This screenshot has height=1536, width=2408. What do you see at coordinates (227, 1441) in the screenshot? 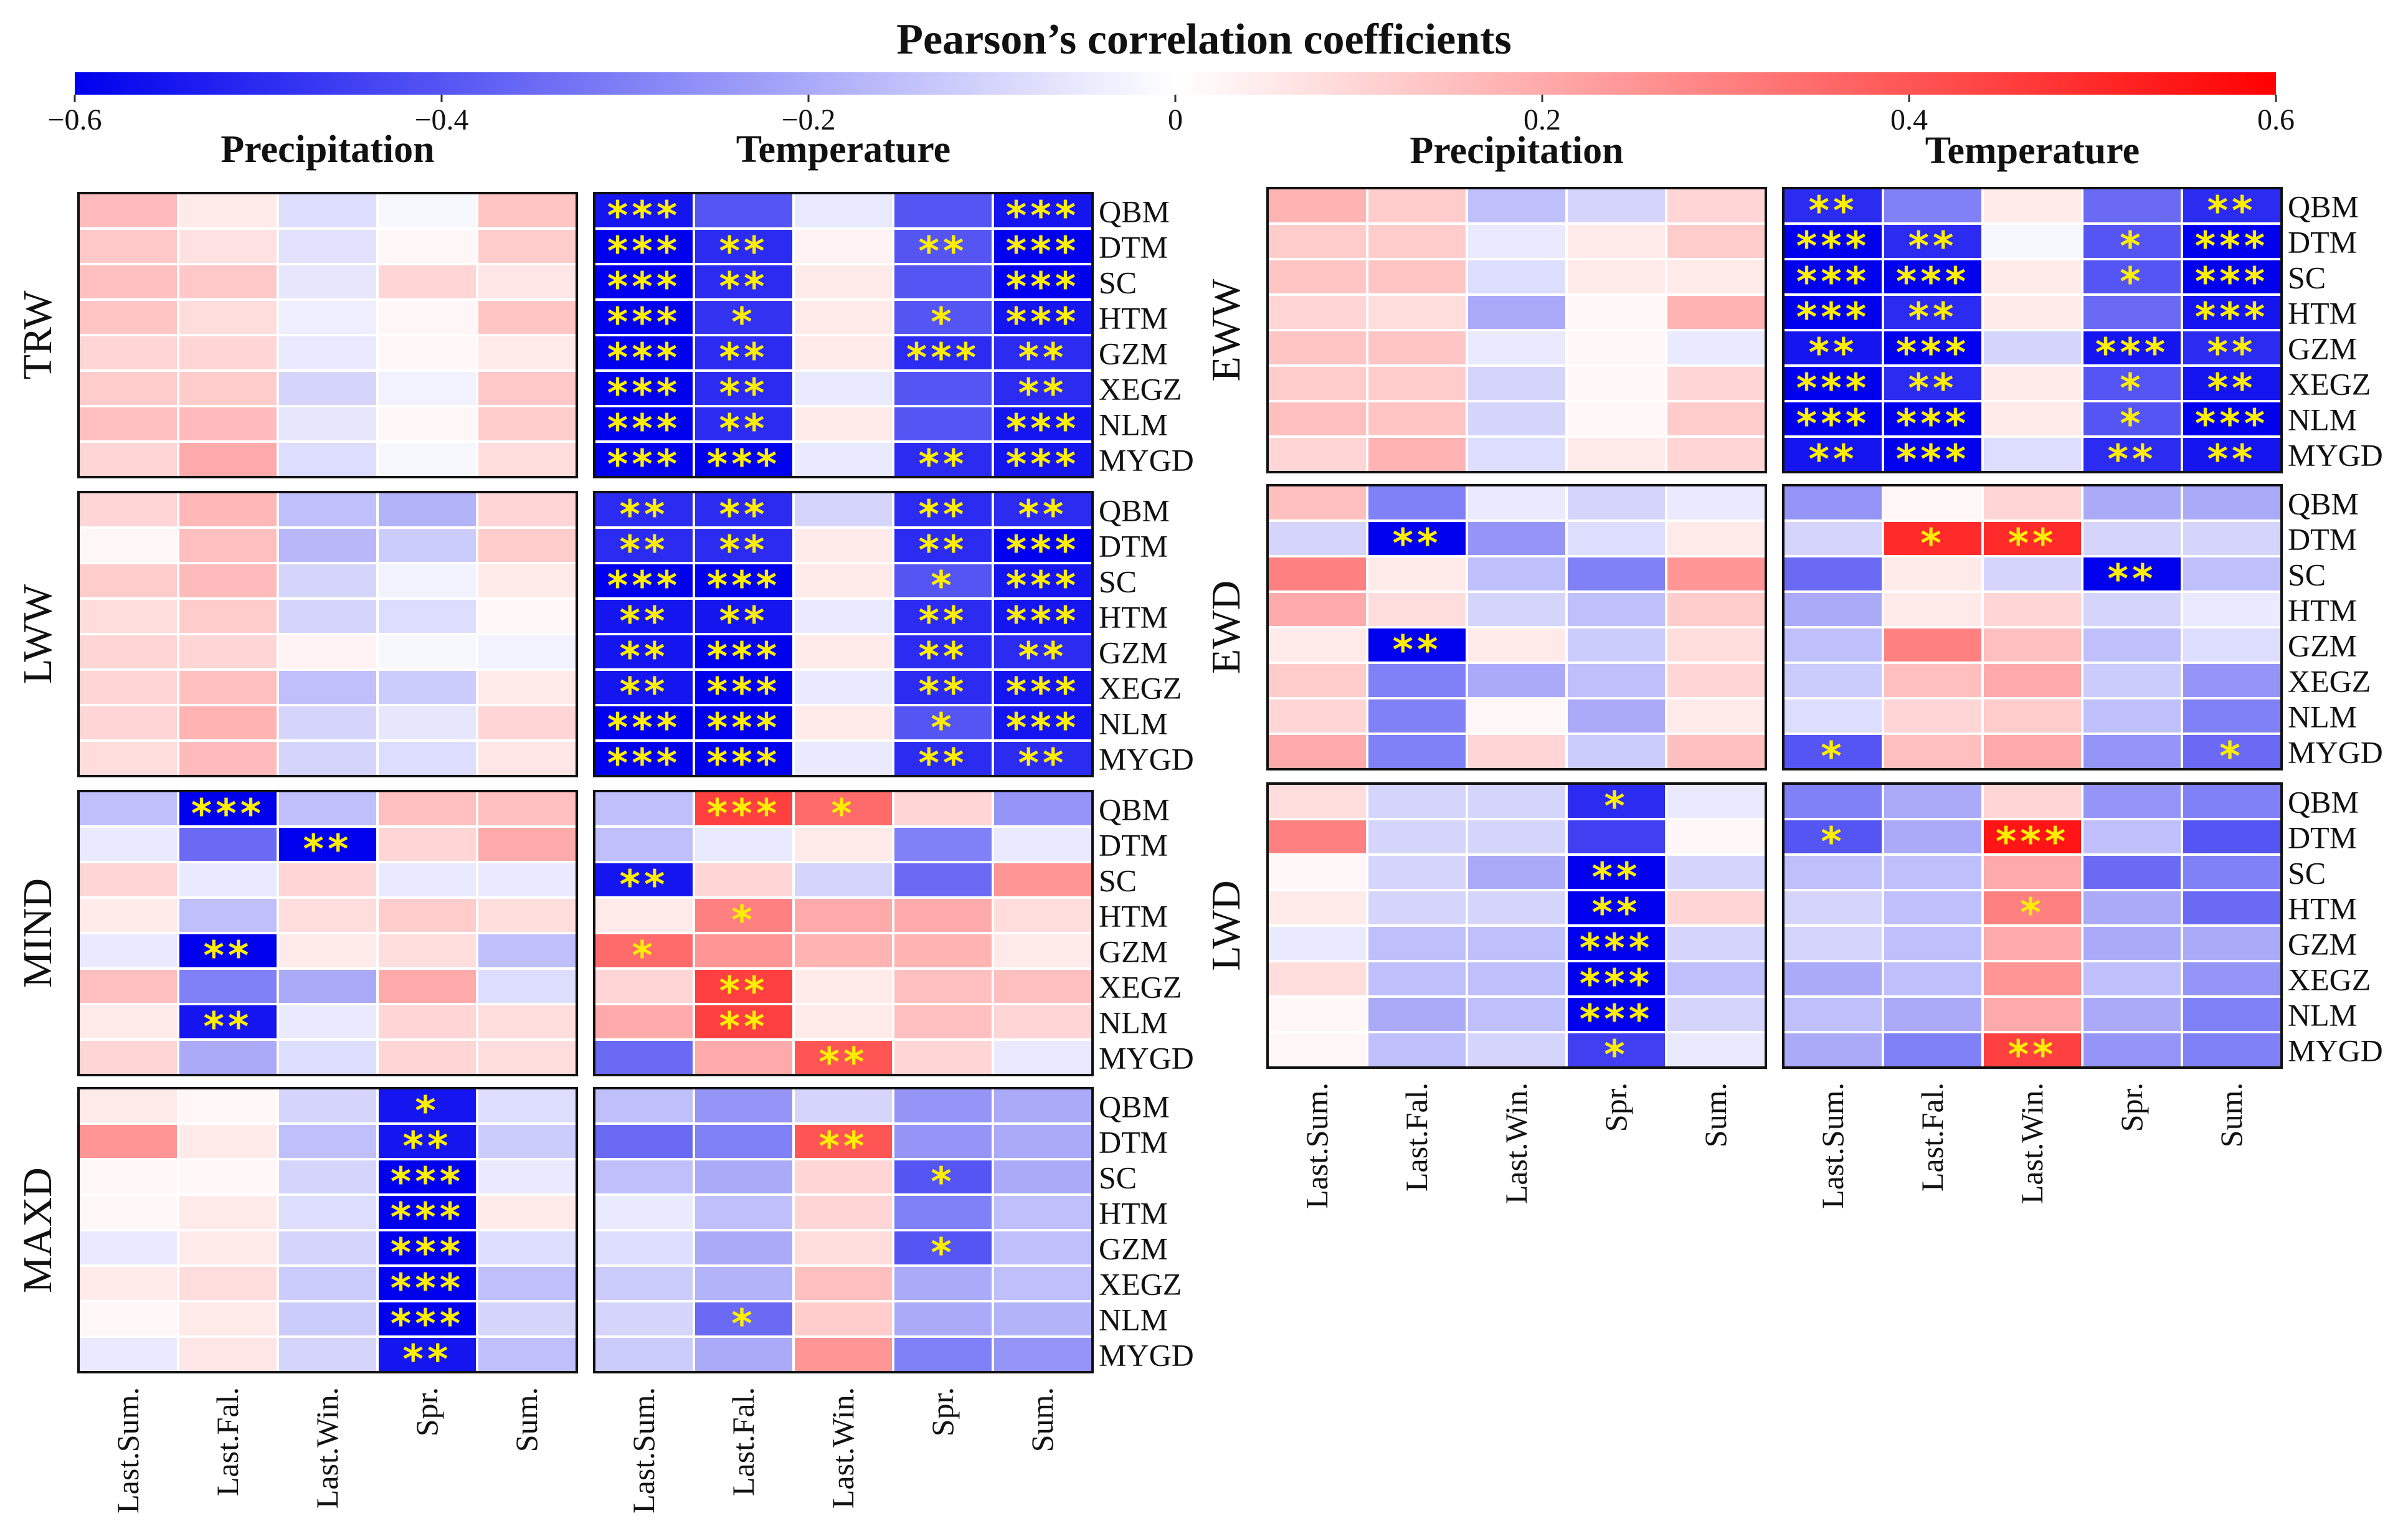
I see `column-label: Last.Fal.` at bounding box center [227, 1441].